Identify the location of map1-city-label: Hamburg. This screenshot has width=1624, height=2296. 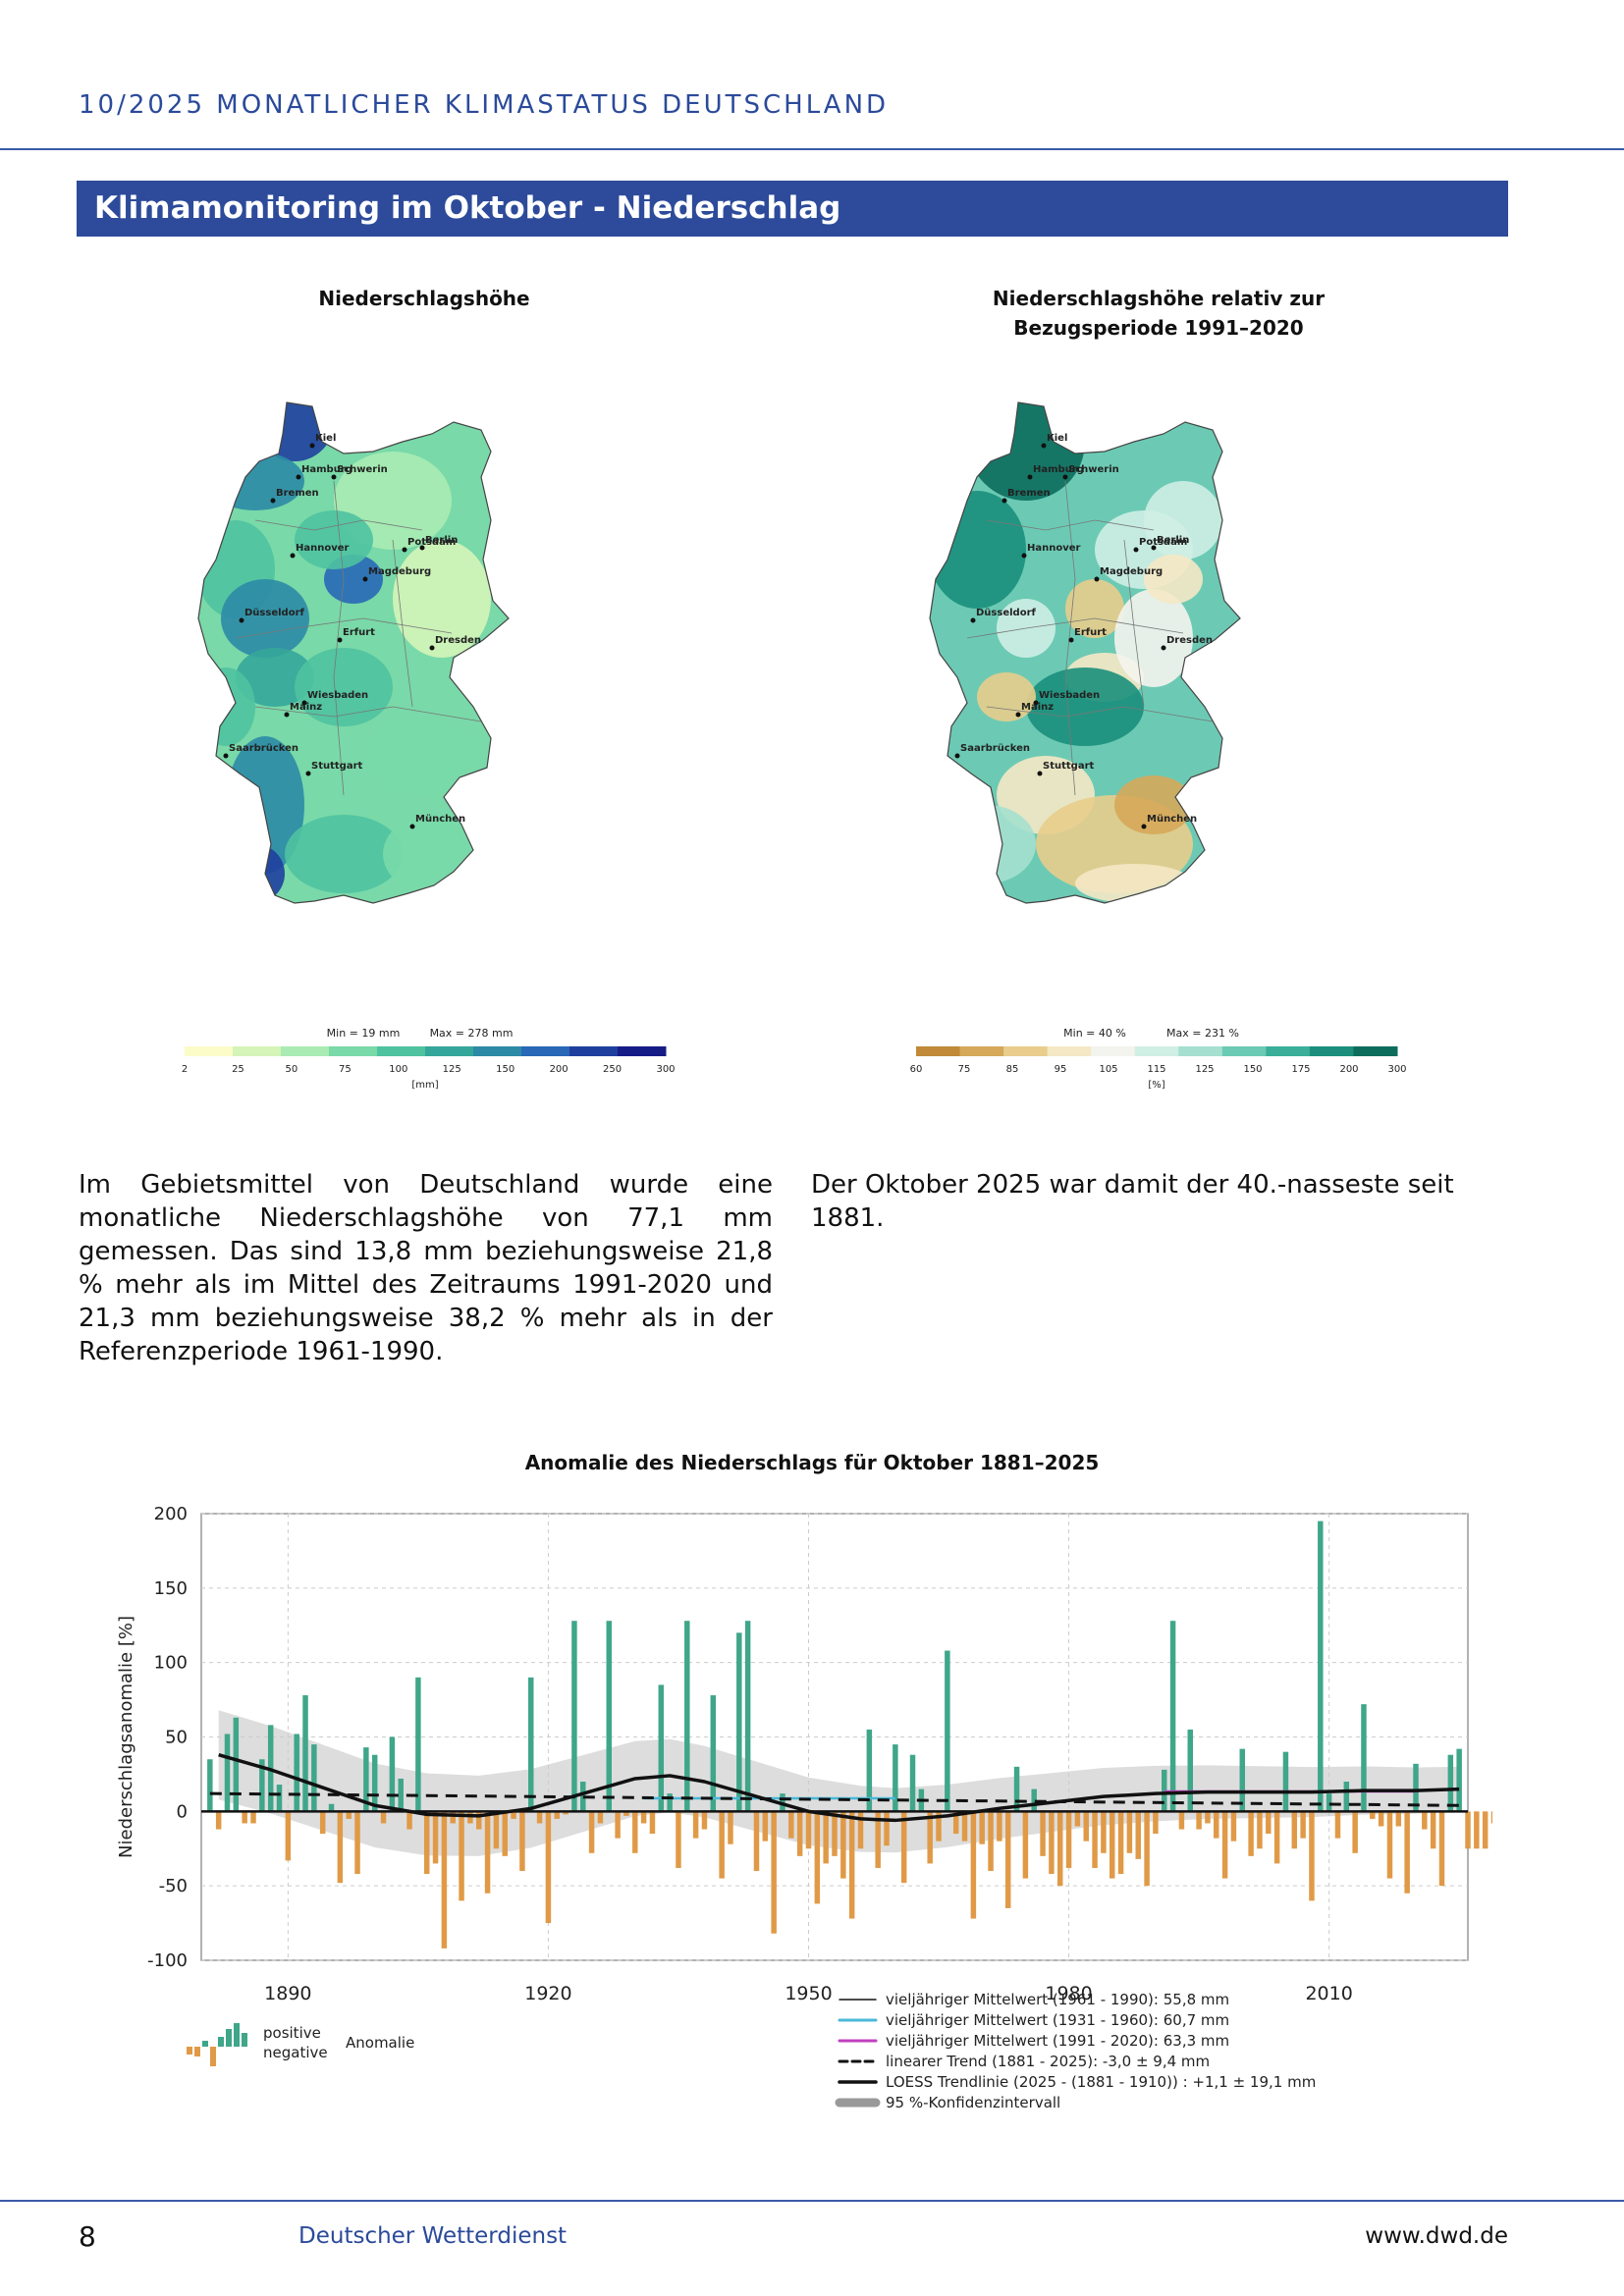
(326, 469).